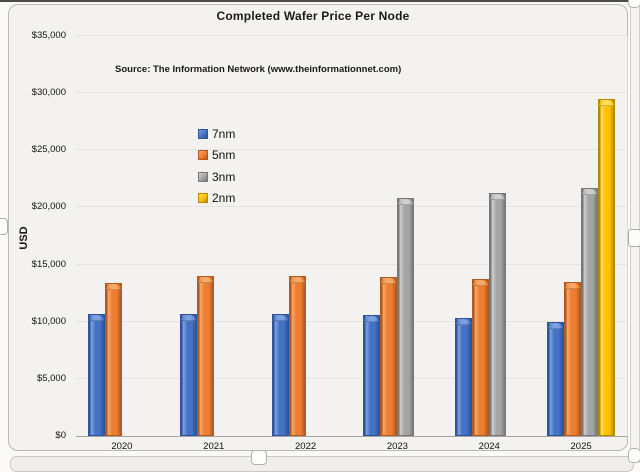 This screenshot has width=640, height=472. What do you see at coordinates (389, 356) in the screenshot?
I see `bar-5nm-2023` at bounding box center [389, 356].